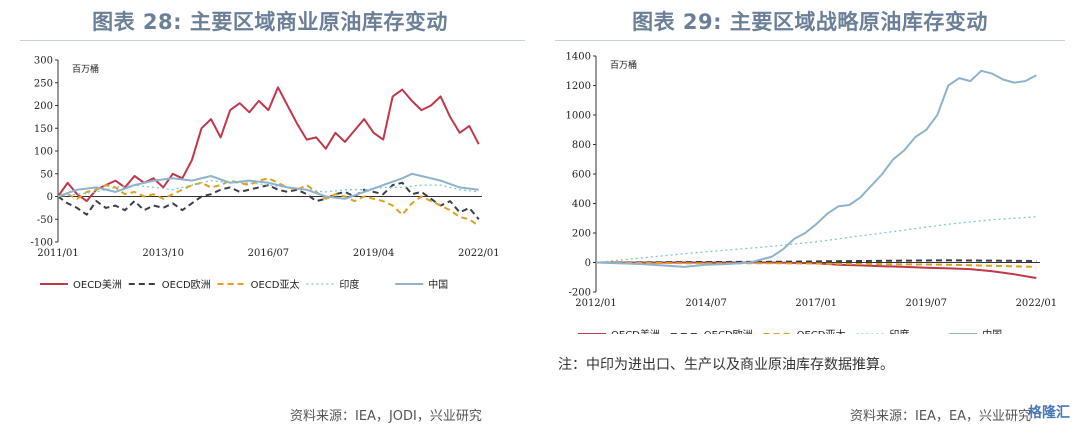 This screenshot has width=1080, height=435. I want to click on left-chart-unit-label: 百万桶, so click(85, 69).